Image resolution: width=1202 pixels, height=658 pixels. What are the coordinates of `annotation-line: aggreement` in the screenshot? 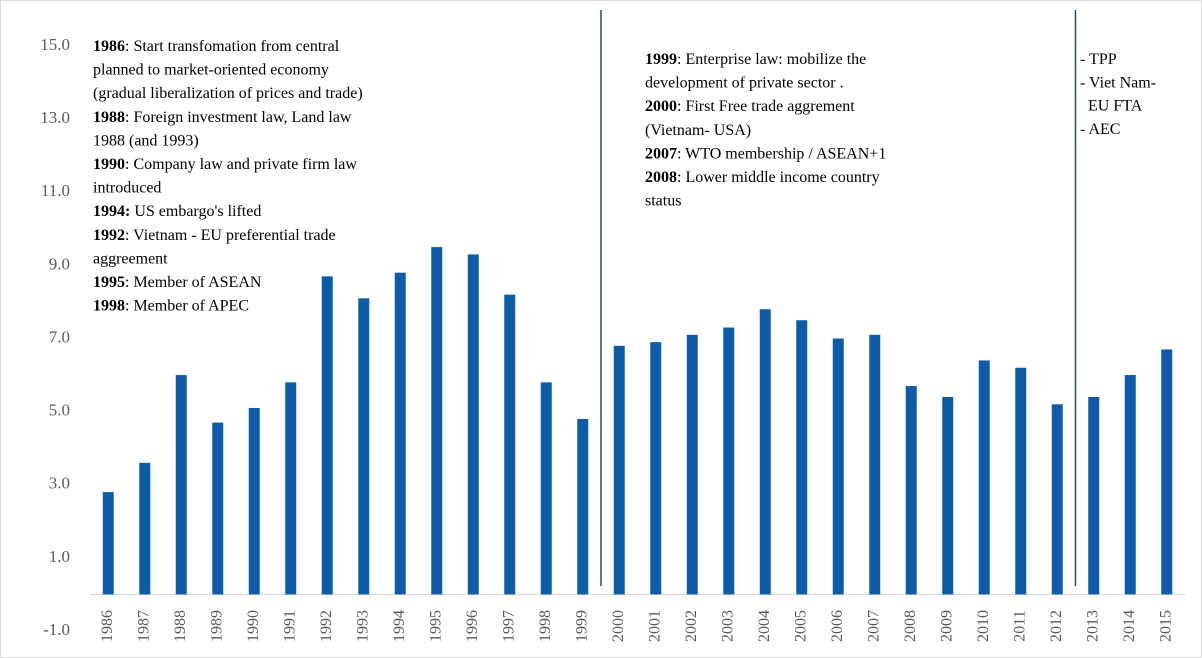 It's located at (130, 258).